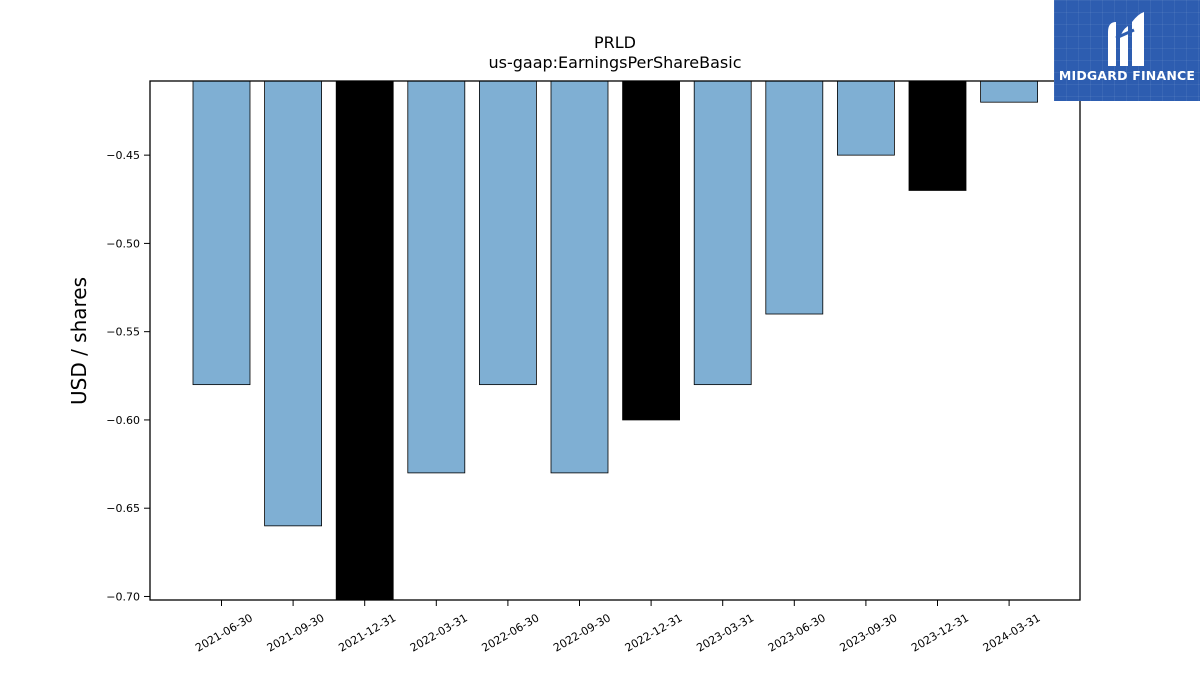  I want to click on y-tick-label: −0.65, so click(123, 508).